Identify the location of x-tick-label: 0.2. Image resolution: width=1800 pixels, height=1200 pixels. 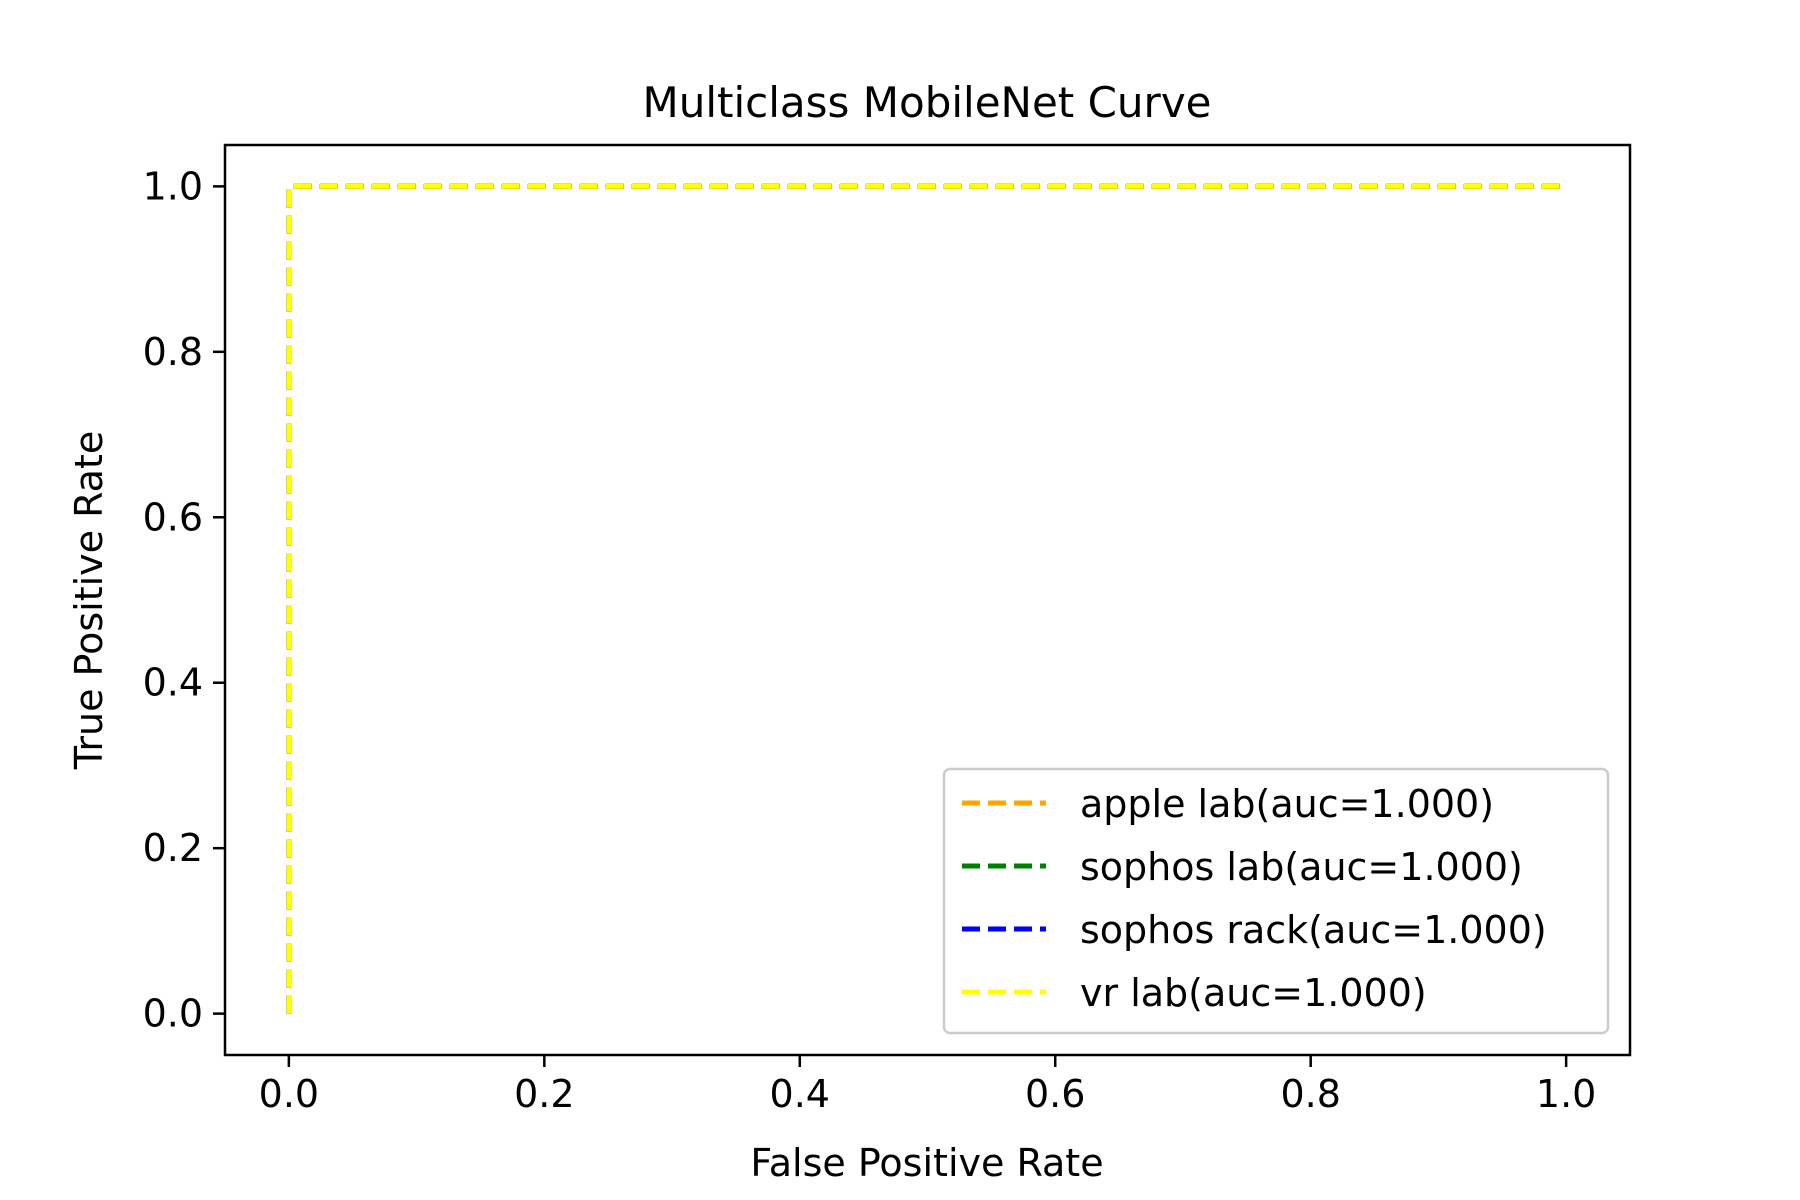
(544, 1094).